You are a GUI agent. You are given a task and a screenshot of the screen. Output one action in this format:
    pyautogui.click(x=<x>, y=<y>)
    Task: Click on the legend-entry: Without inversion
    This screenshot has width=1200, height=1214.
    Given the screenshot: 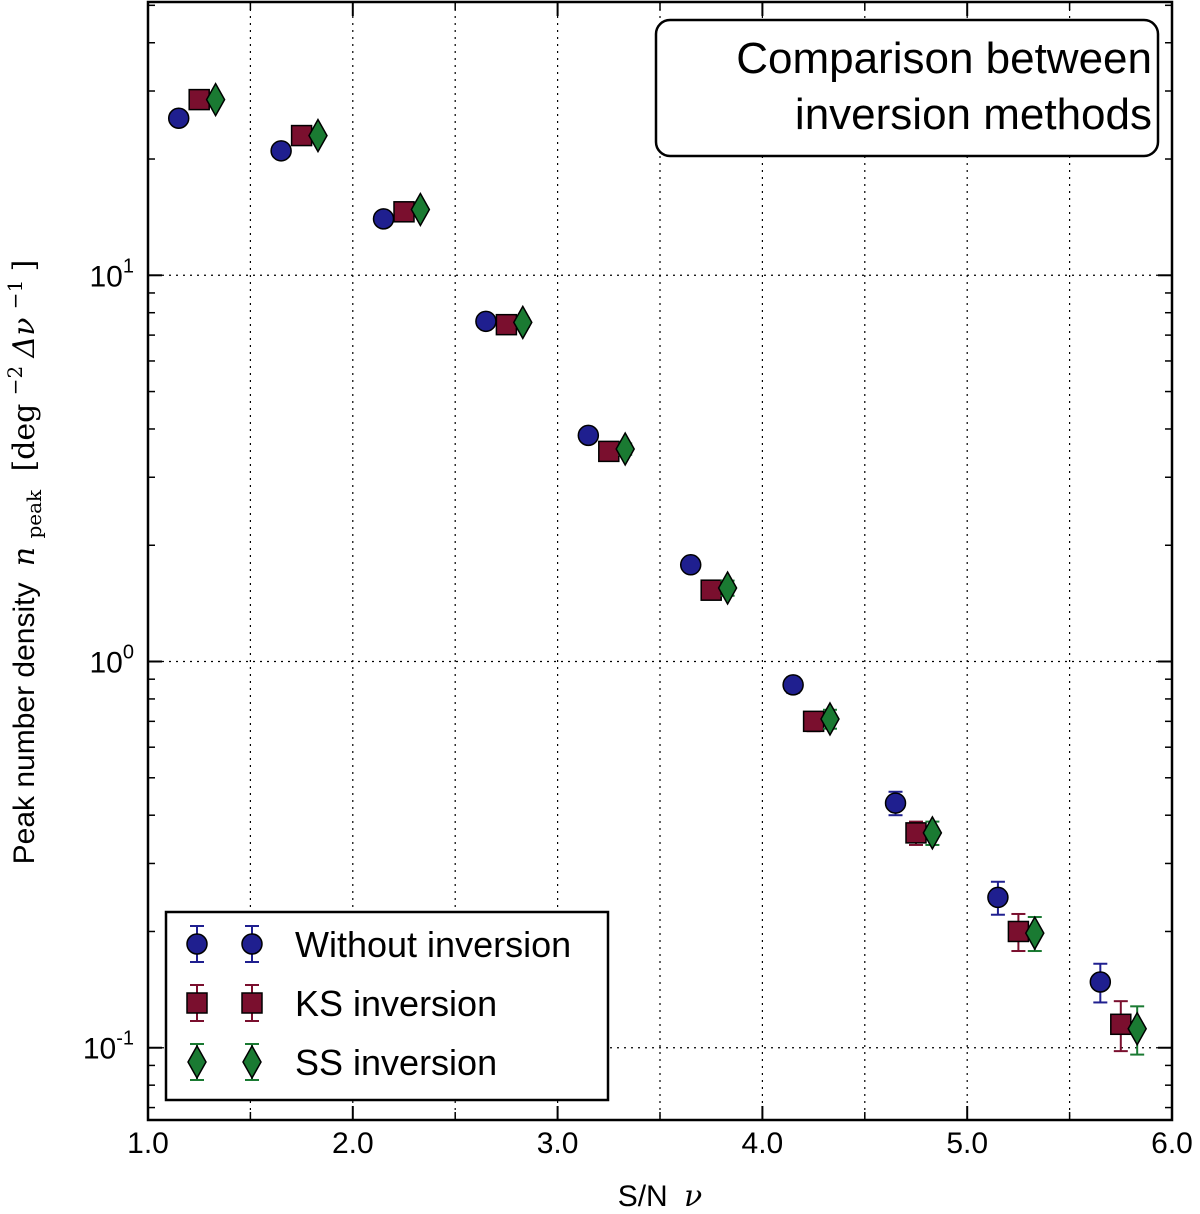 What is the action you would take?
    pyautogui.click(x=378, y=944)
    